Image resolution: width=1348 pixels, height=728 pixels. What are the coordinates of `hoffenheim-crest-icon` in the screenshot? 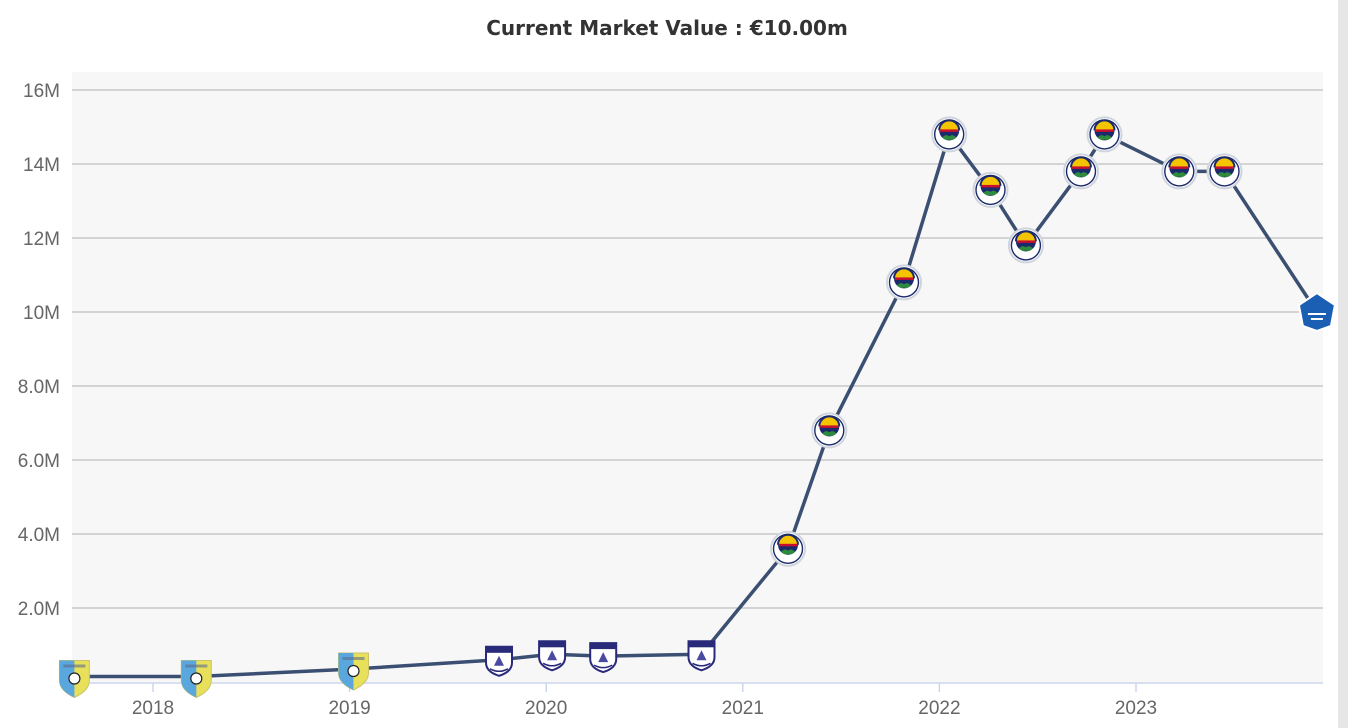 It's located at (1316, 312).